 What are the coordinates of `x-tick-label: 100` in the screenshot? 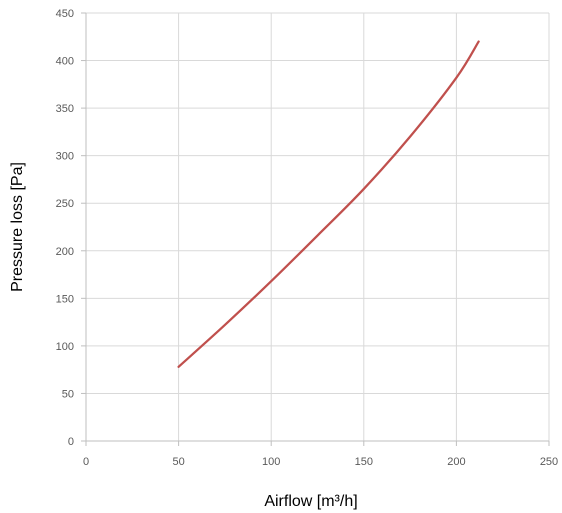 It's located at (271, 462).